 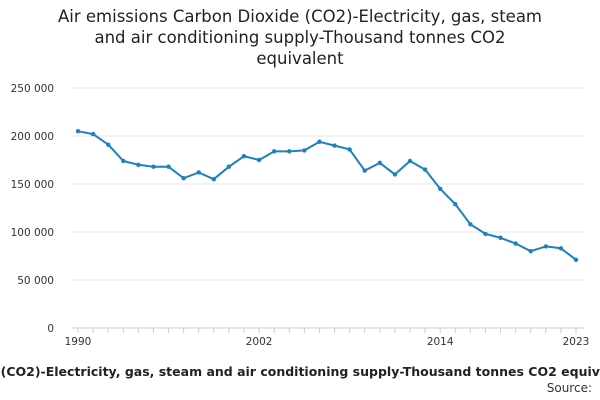 What do you see at coordinates (32, 233) in the screenshot?
I see `y-tick-label: 100 000` at bounding box center [32, 233].